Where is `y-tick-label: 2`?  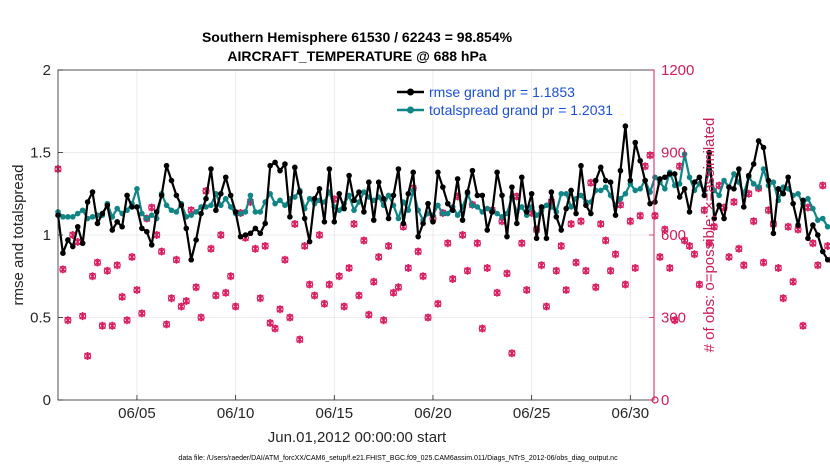 y-tick-label: 2 is located at coordinates (47, 70).